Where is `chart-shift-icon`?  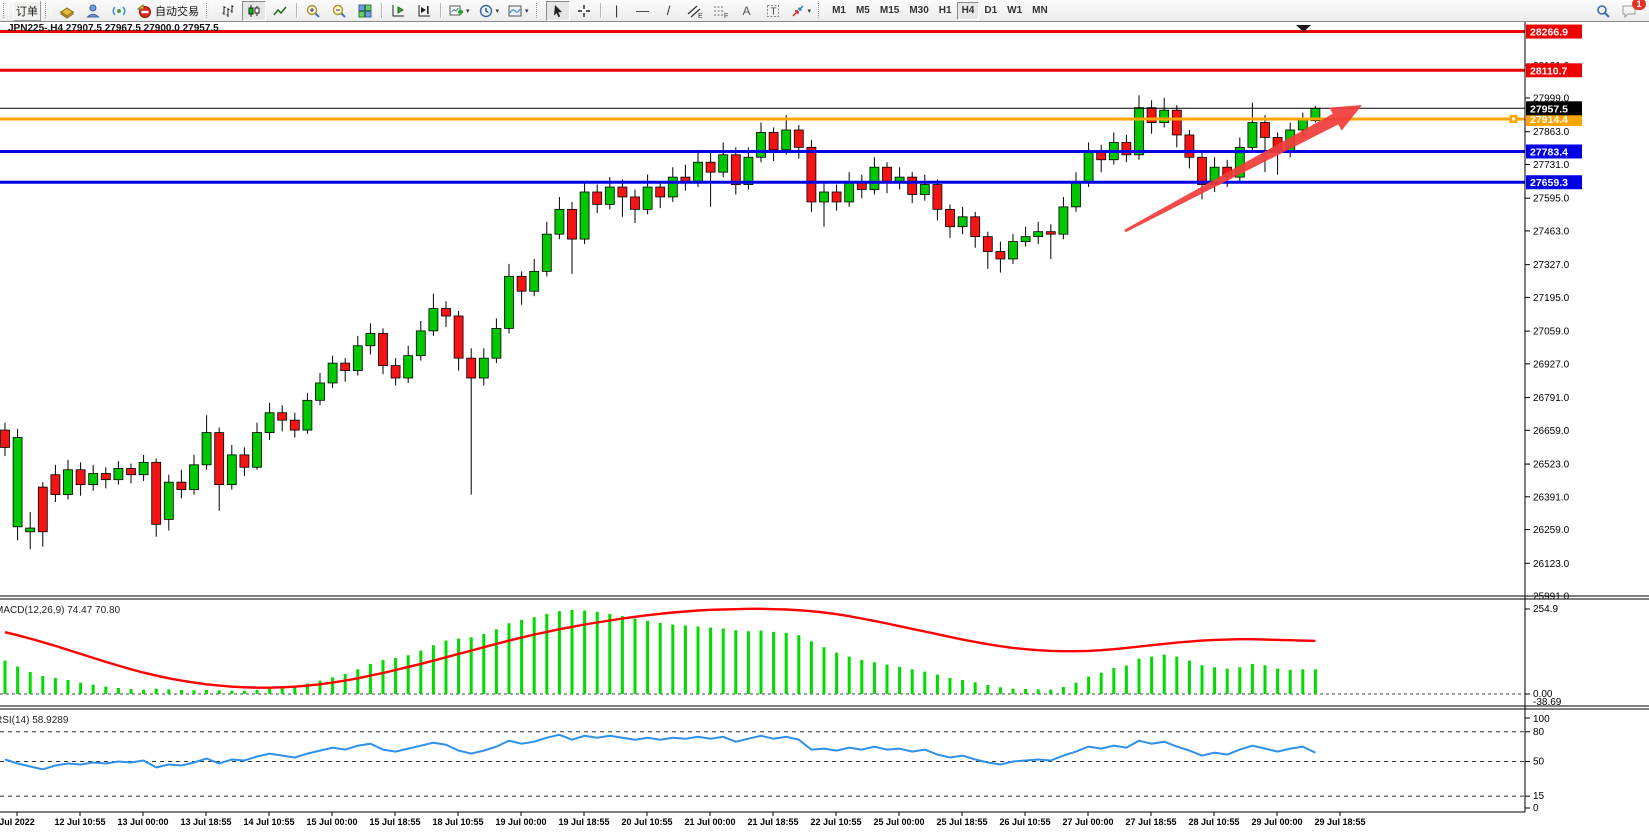
chart-shift-icon is located at coordinates (424, 11).